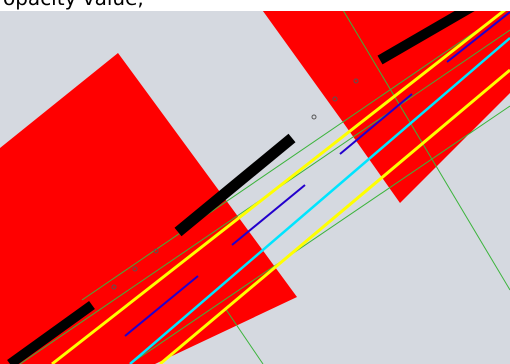  What do you see at coordinates (51, 332) in the screenshot?
I see `barrier-bottom-left` at bounding box center [51, 332].